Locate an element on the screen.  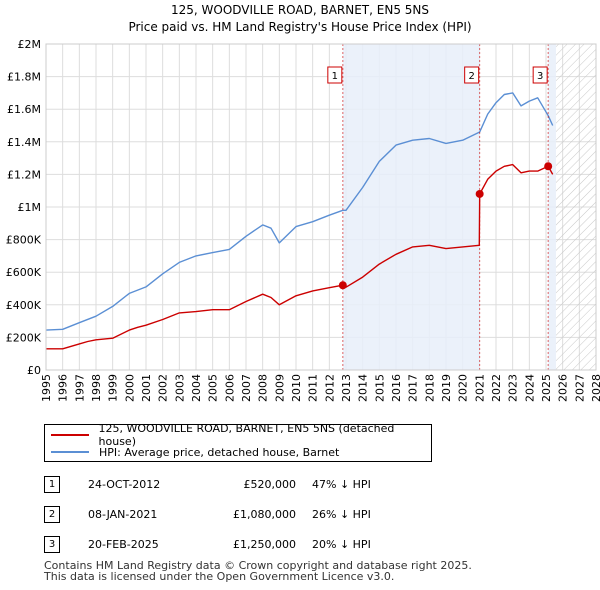
sale-hpi-diff: 26% ↓ HPI is located at coordinates (341, 514).